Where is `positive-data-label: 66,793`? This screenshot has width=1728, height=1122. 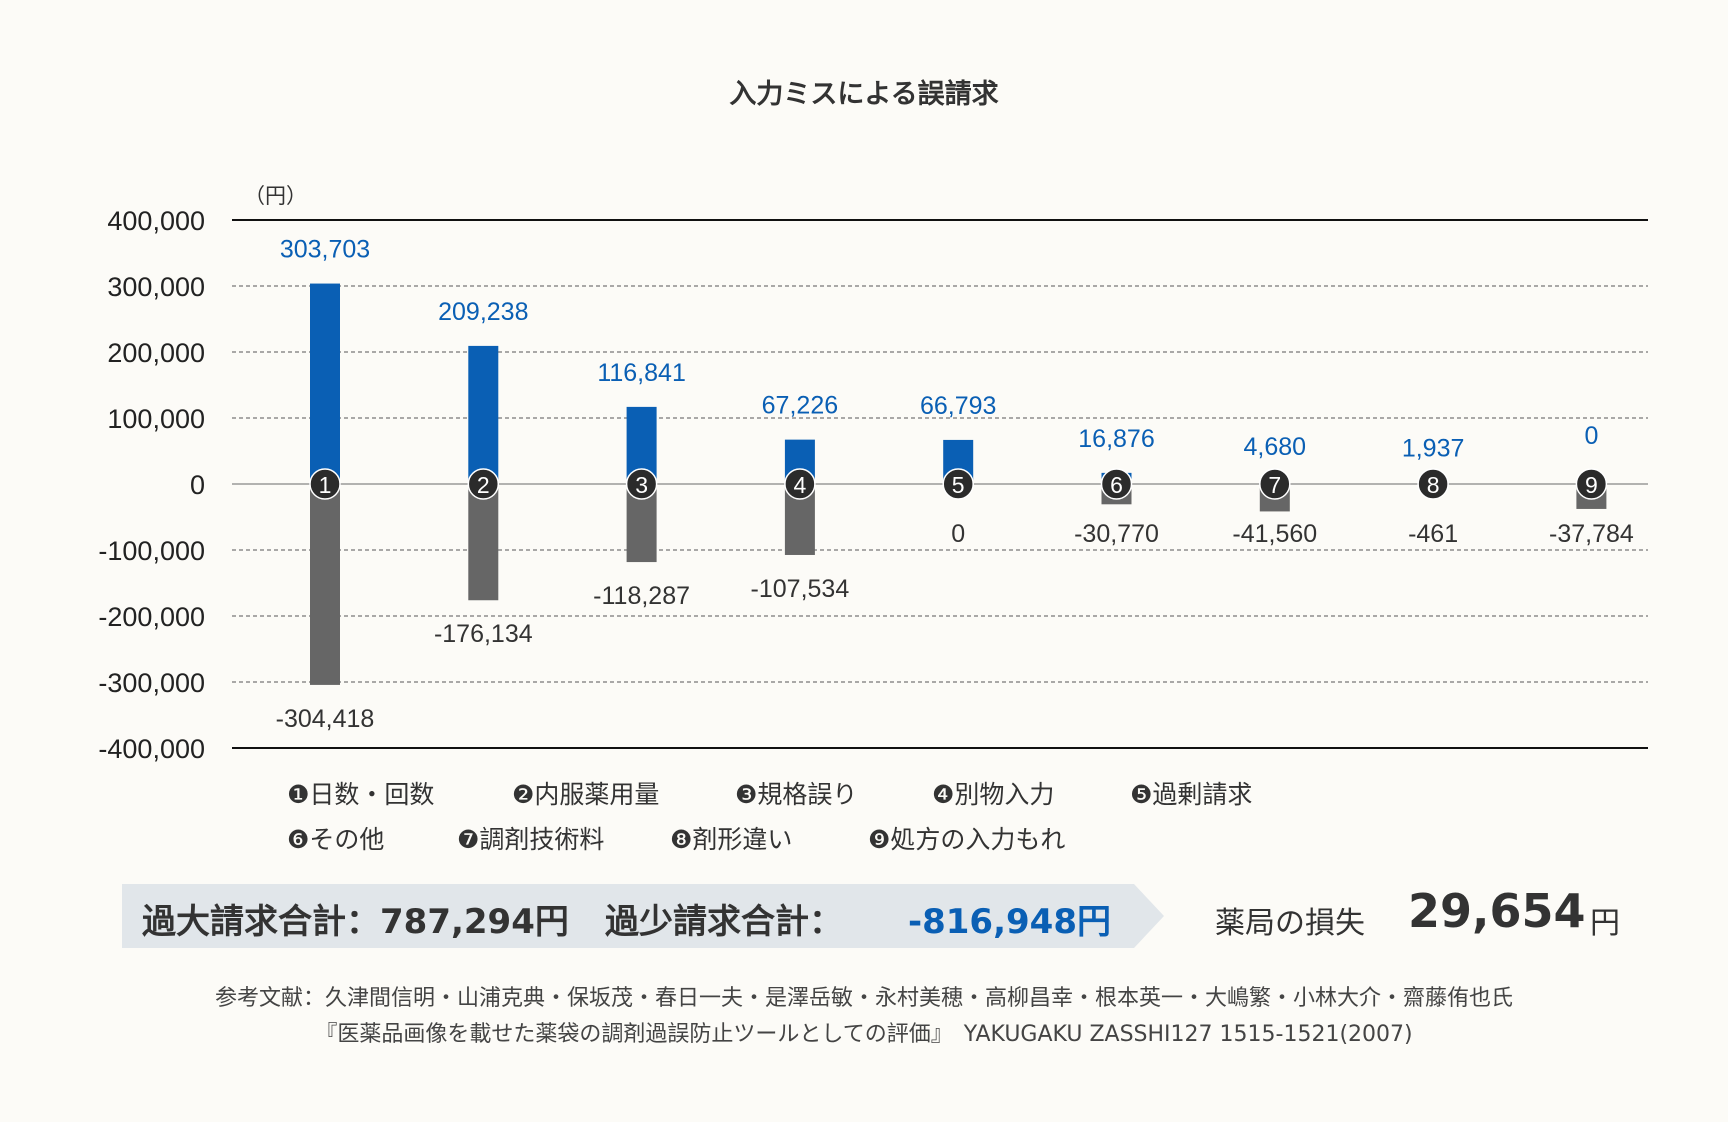
positive-data-label: 66,793 is located at coordinates (958, 406).